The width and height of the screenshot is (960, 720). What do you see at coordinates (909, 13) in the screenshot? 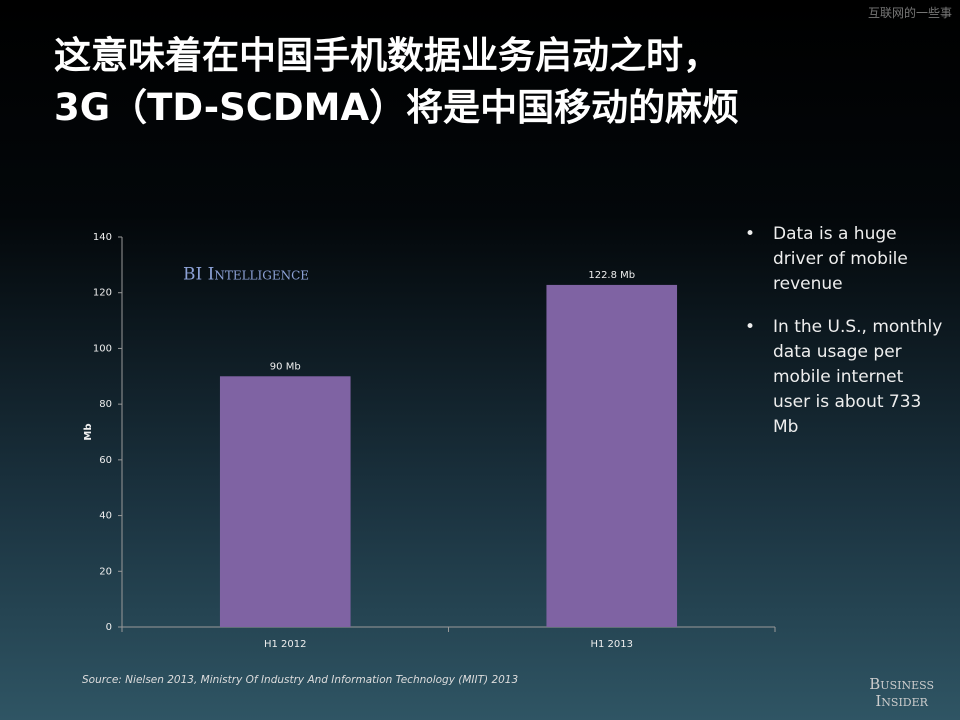
I see `watermark: 互联网的一些事` at bounding box center [909, 13].